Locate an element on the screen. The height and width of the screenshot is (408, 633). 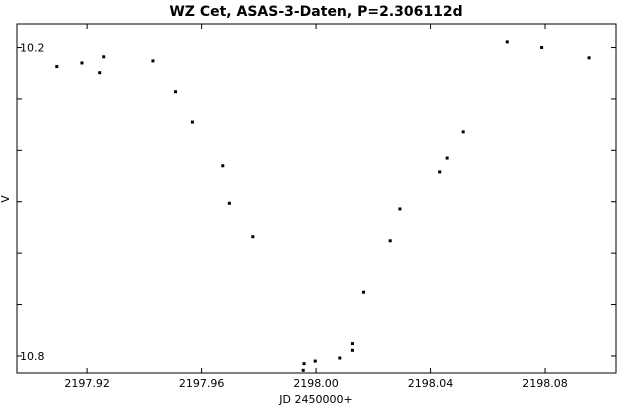
chart-title: WZ Cet, ASAS-3-Daten, P=2.306112d is located at coordinates (315, 12).